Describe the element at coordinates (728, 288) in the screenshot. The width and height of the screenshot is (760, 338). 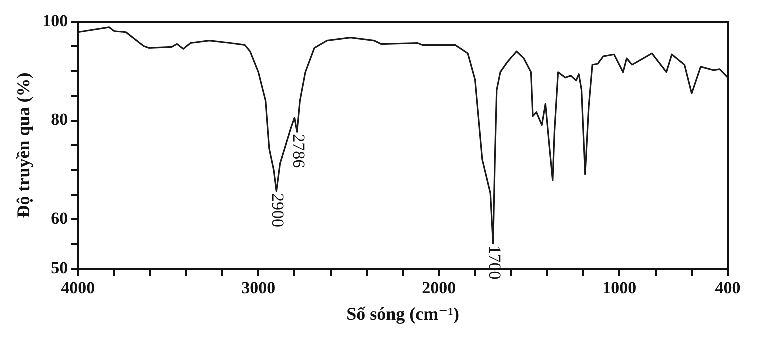
I see `x-tick-label: 400` at that location.